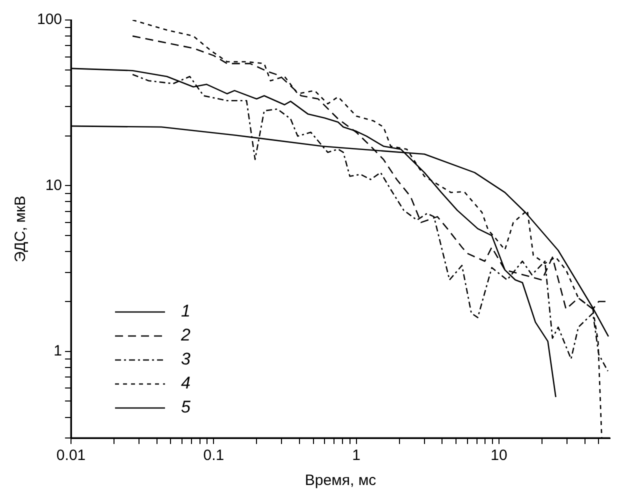 Image resolution: width=622 pixels, height=502 pixels. I want to click on x-tick-label: 0.01, so click(71, 455).